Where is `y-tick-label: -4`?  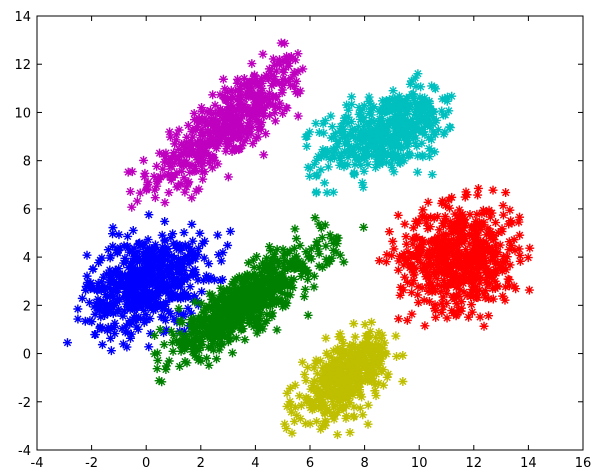
y-tick-label: -4 is located at coordinates (24, 451).